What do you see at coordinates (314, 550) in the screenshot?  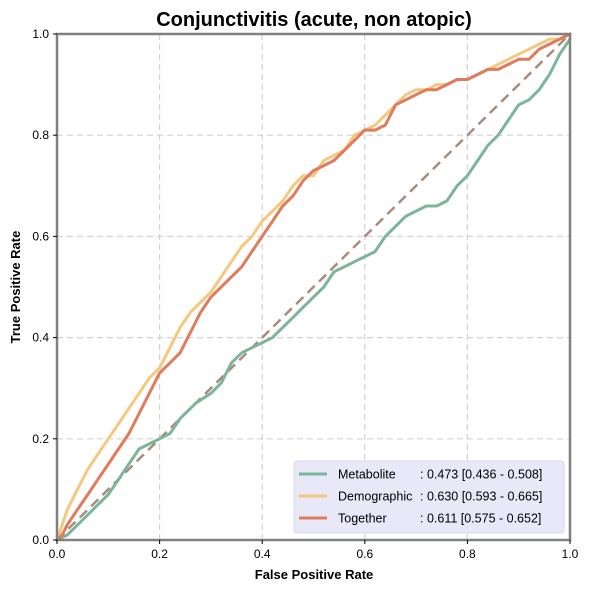 I see `x-ticks: 0.0 0.2 0.4 0.6 0.8 1.0` at bounding box center [314, 550].